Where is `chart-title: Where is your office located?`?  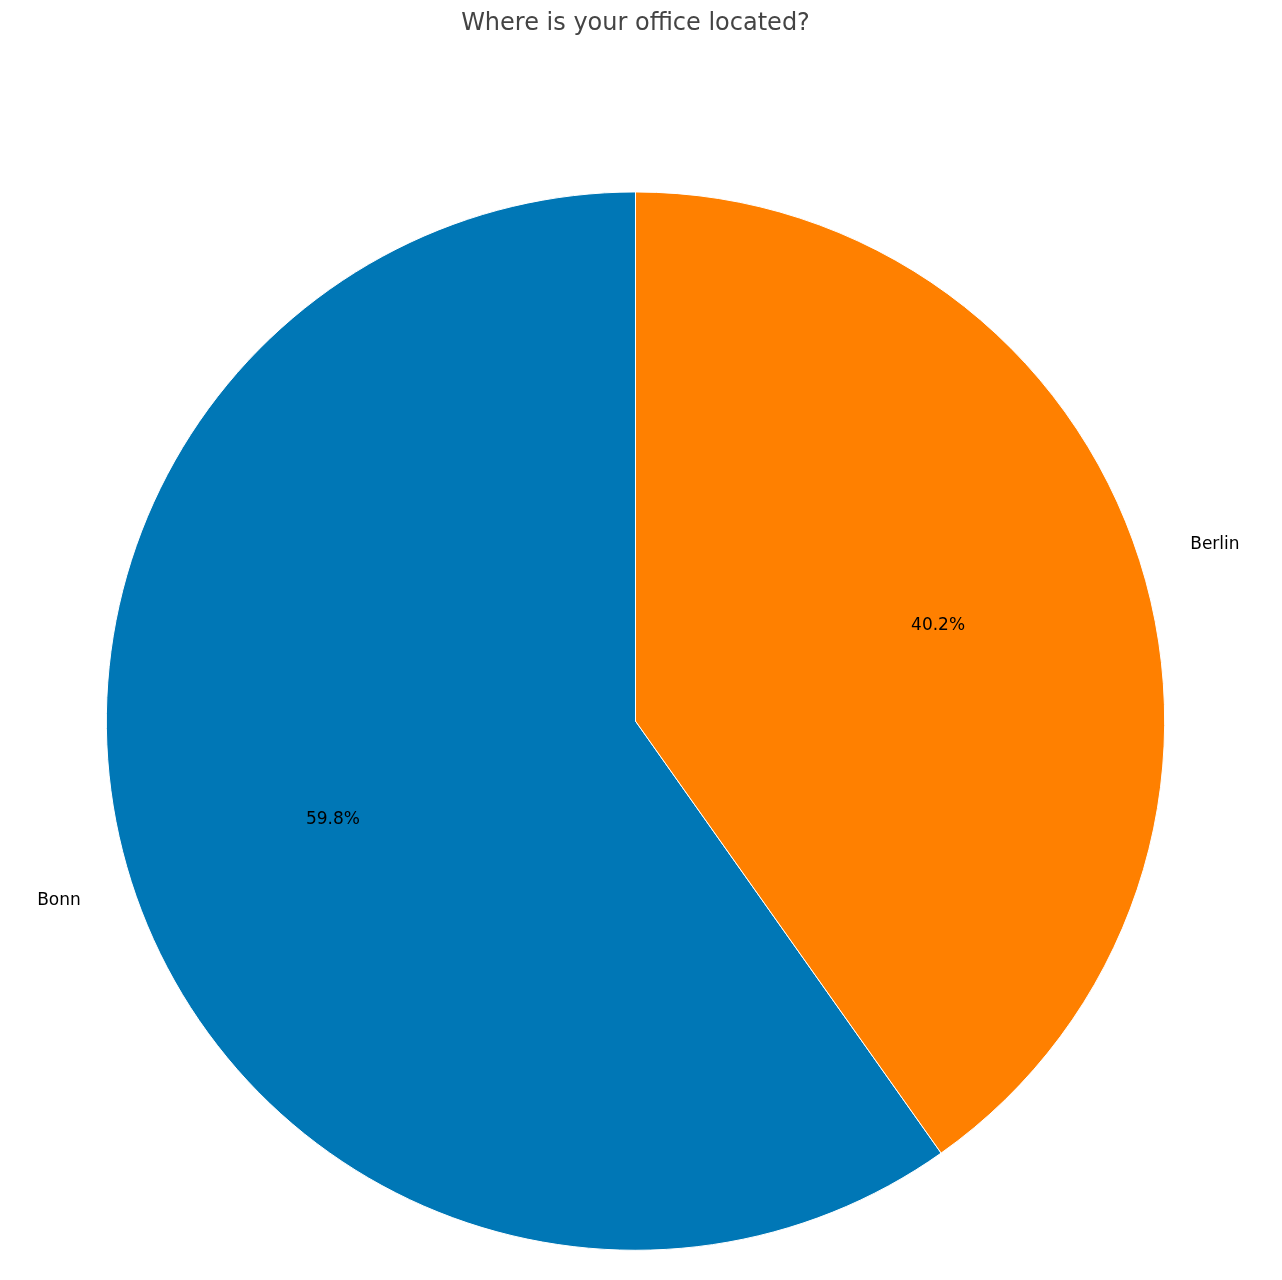 chart-title: Where is your office located? is located at coordinates (635, 21).